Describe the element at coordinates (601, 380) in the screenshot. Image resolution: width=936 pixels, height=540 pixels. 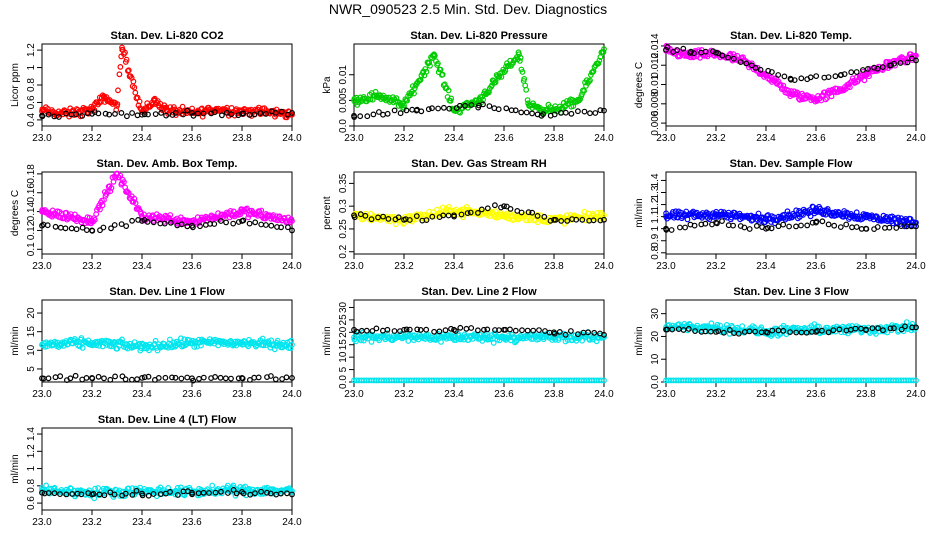
I see `data-point-baseline` at that location.